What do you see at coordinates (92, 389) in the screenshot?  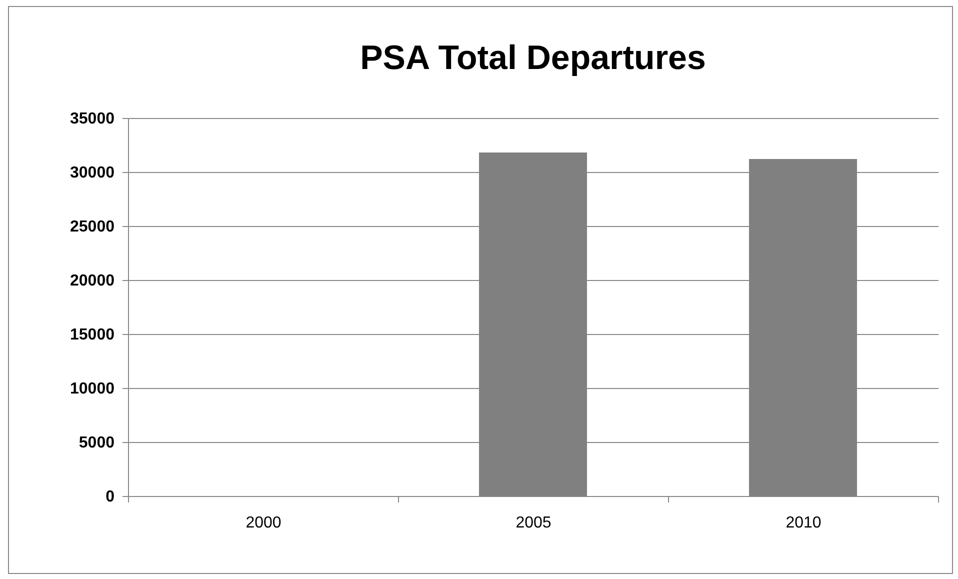 I see `y-tick-label: 10000` at bounding box center [92, 389].